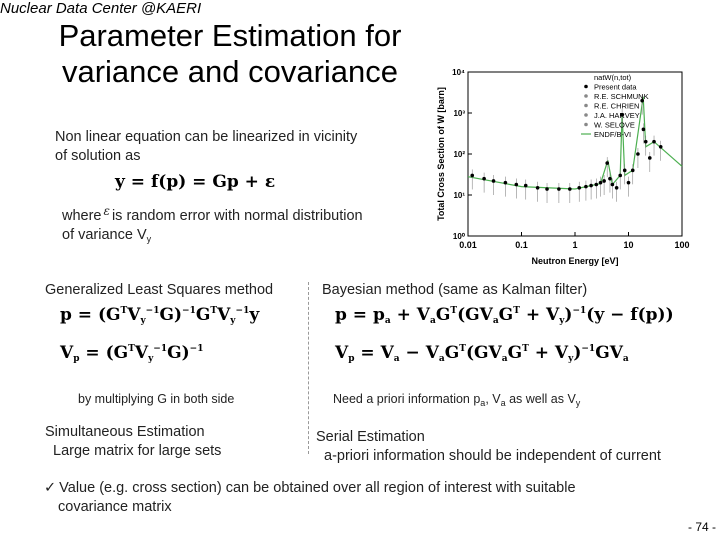 The image size is (720, 540). What do you see at coordinates (701, 527) in the screenshot?
I see `page-number: - 74 -` at bounding box center [701, 527].